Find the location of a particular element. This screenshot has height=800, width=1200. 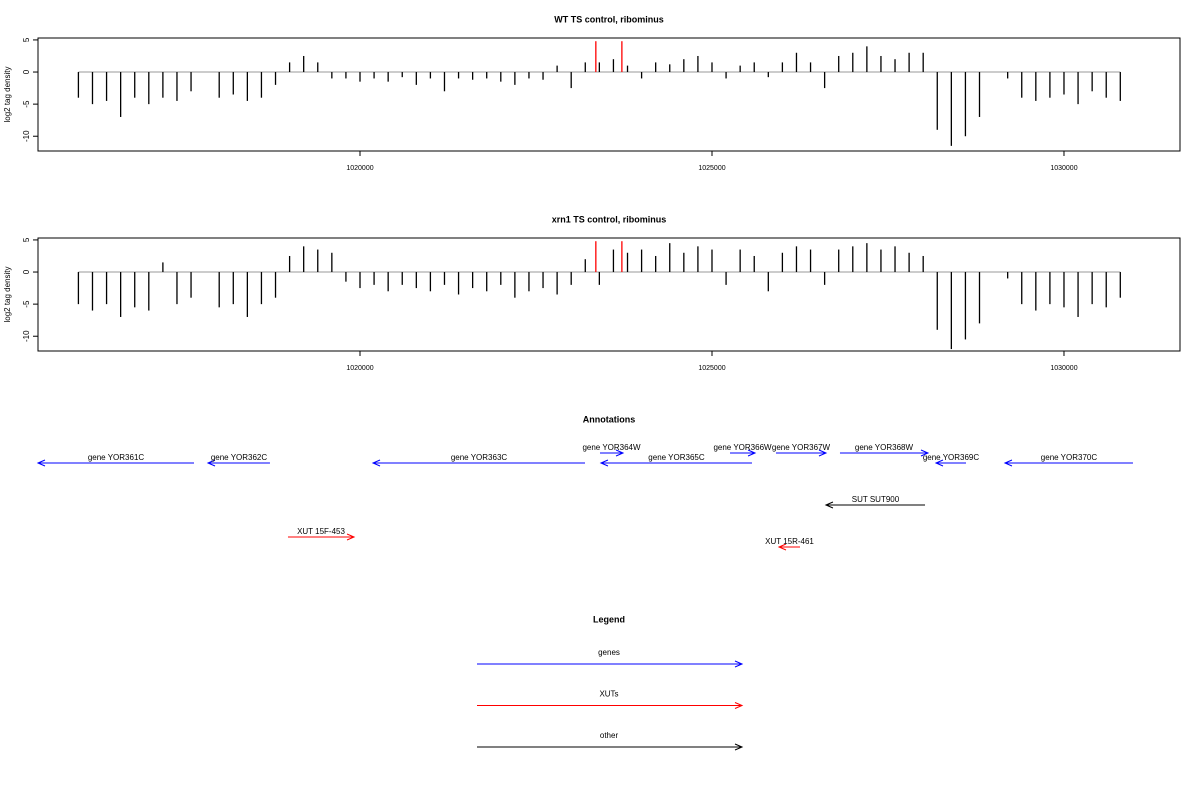

feature-label: gene YOR367W is located at coordinates (801, 447).